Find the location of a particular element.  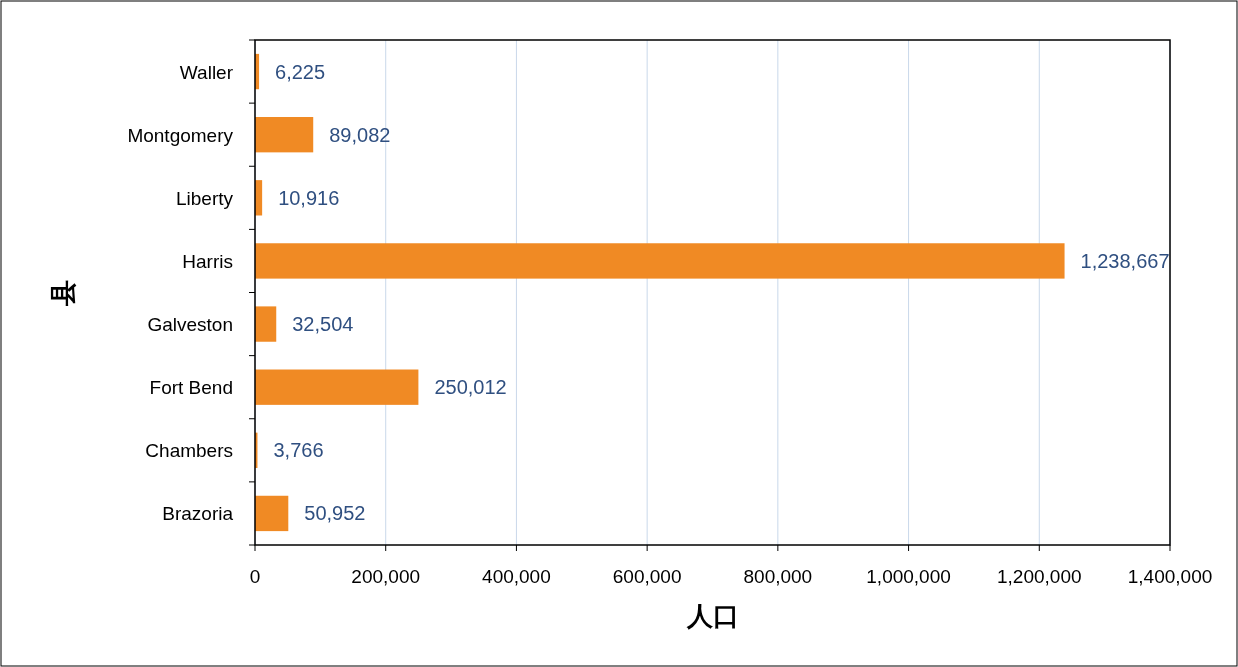

data-label: 6,225 is located at coordinates (300, 71).